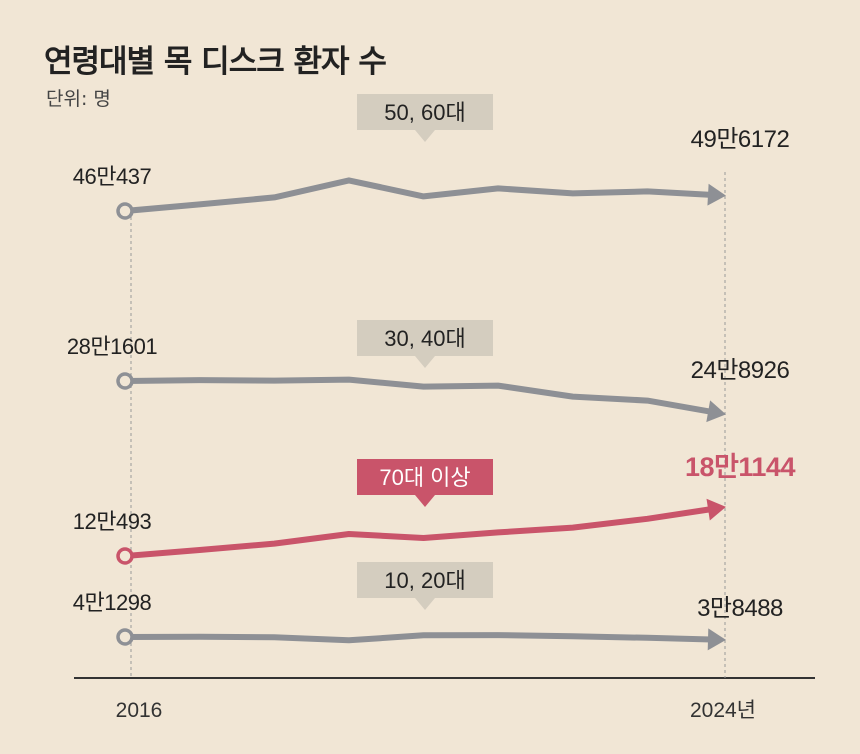  Describe the element at coordinates (78, 99) in the screenshot. I see `unit-label: 단위: 명` at that location.